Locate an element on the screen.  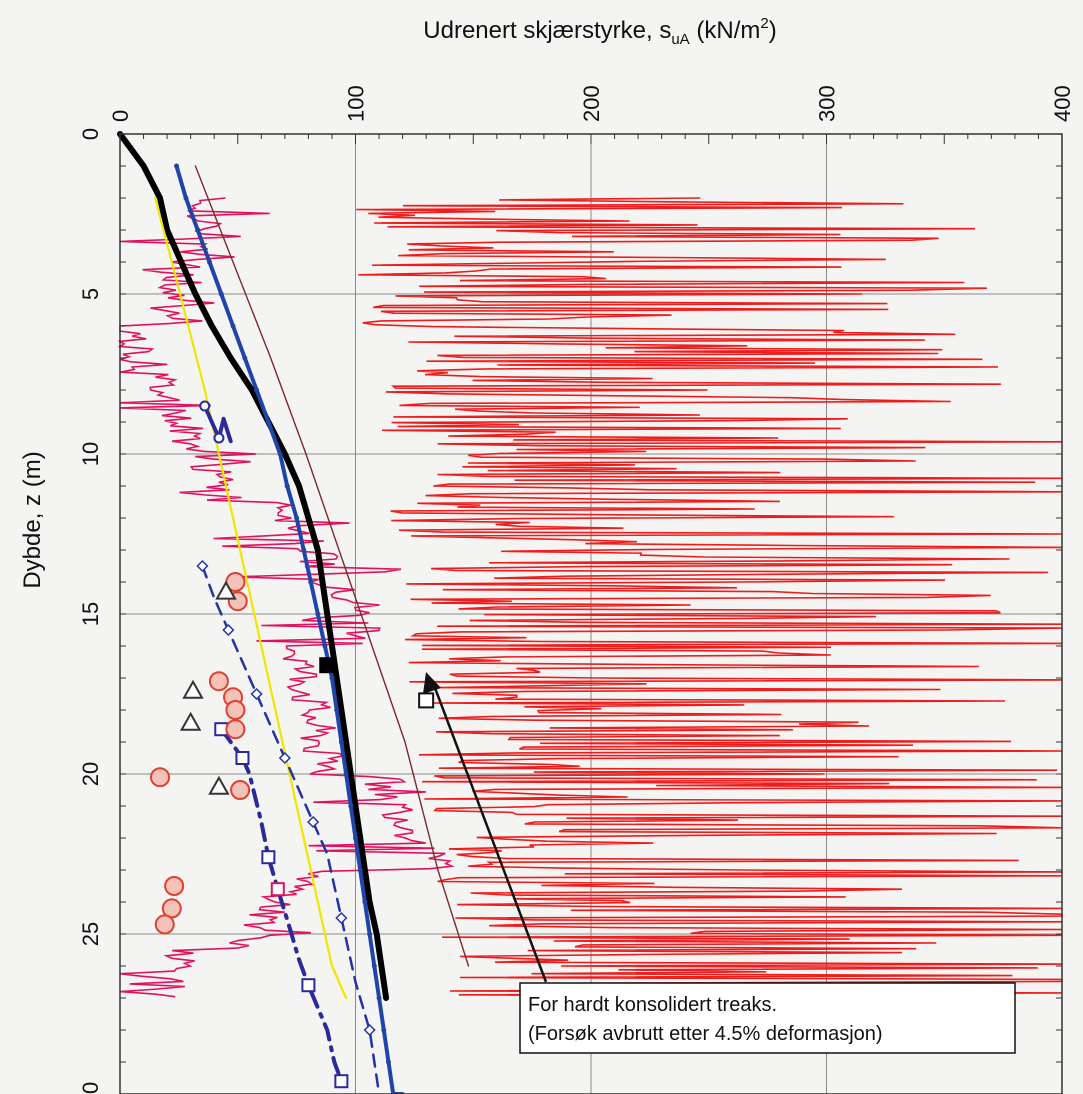
chart-title: Udrenert skjærstyrke, suA (kN/m2) is located at coordinates (599, 31).